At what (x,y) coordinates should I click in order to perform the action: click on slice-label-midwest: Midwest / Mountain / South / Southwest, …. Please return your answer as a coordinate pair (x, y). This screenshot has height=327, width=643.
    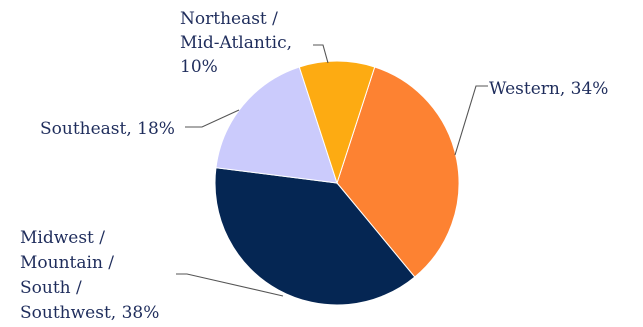
    Looking at the image, I should click on (89, 275).